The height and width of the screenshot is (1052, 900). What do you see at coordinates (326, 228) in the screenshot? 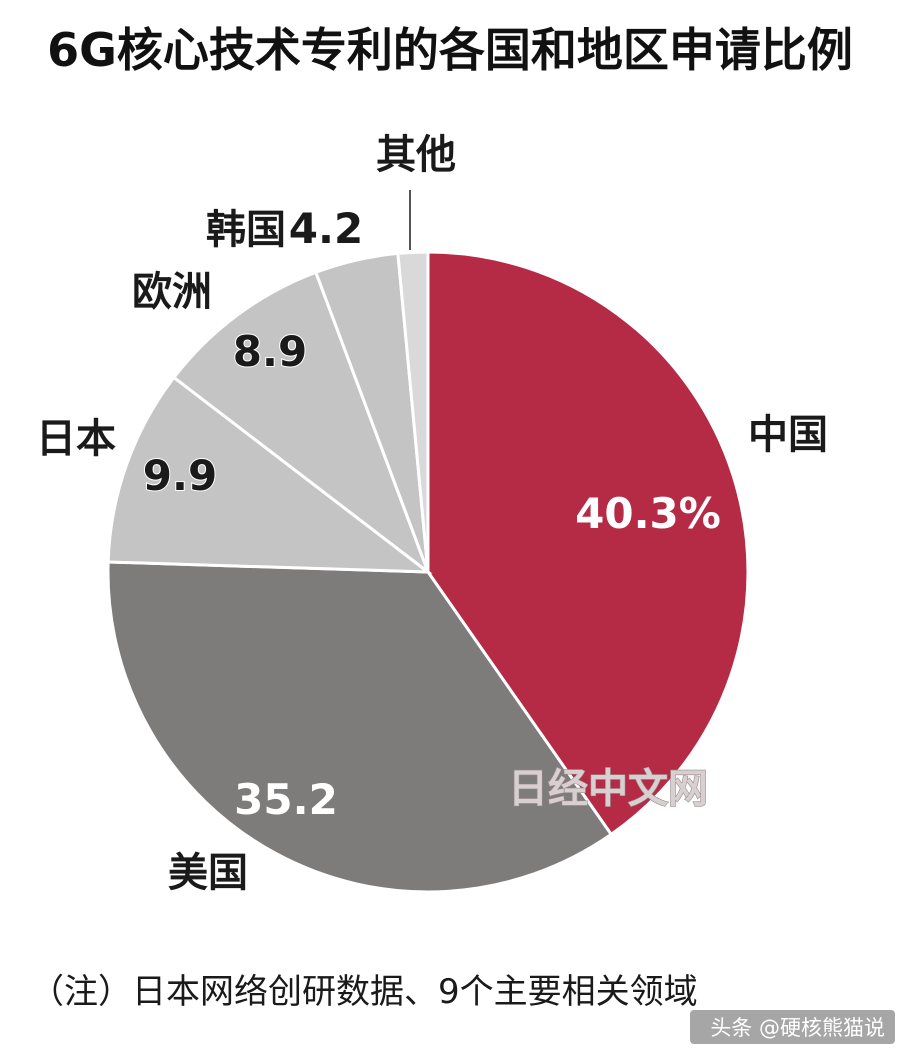
I see `value-label-korea: 4.2` at bounding box center [326, 228].